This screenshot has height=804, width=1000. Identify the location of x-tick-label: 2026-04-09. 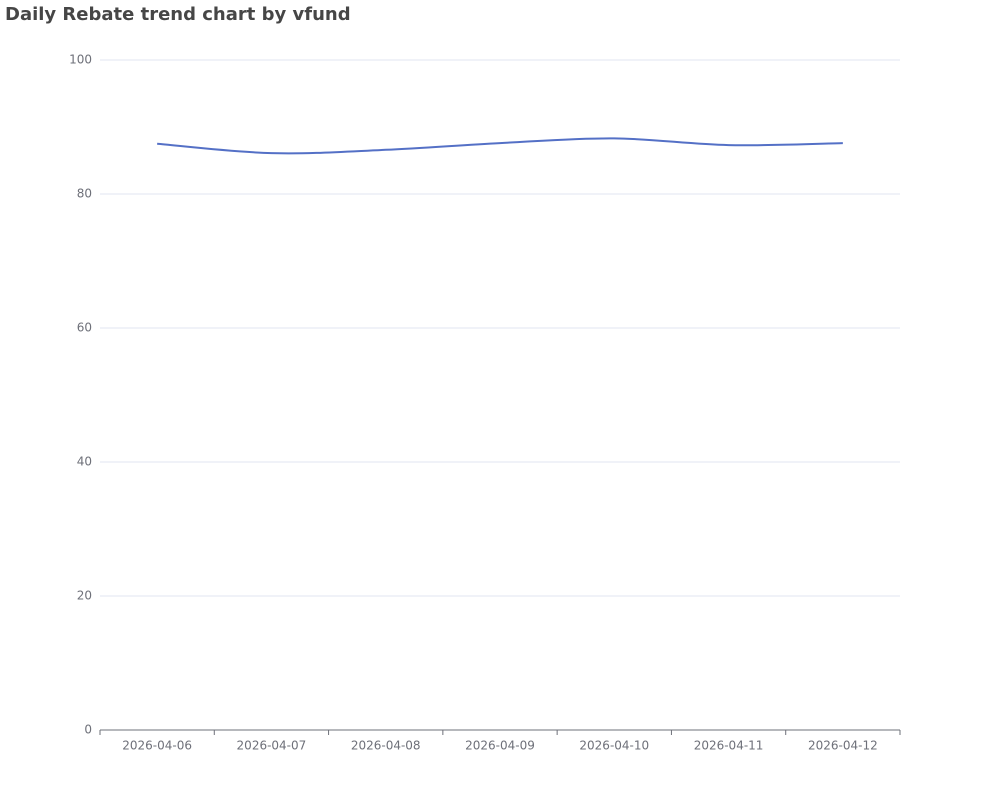
(500, 746).